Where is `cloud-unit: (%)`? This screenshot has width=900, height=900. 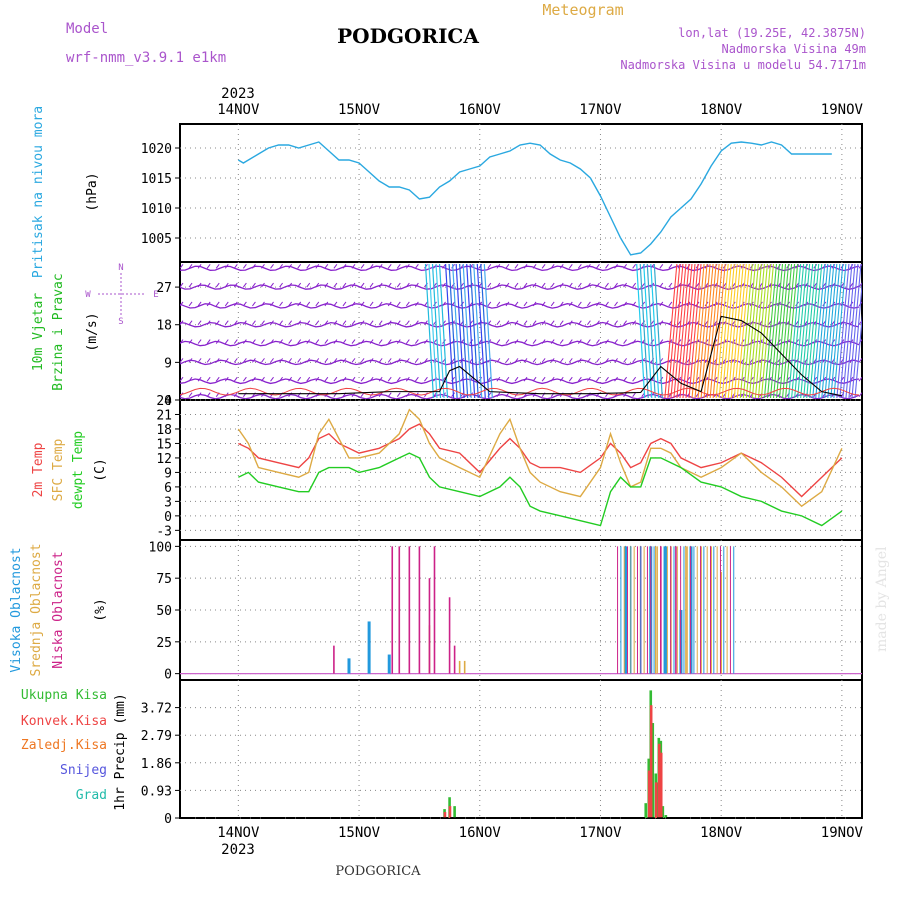
cloud-unit: (%) is located at coordinates (100, 609).